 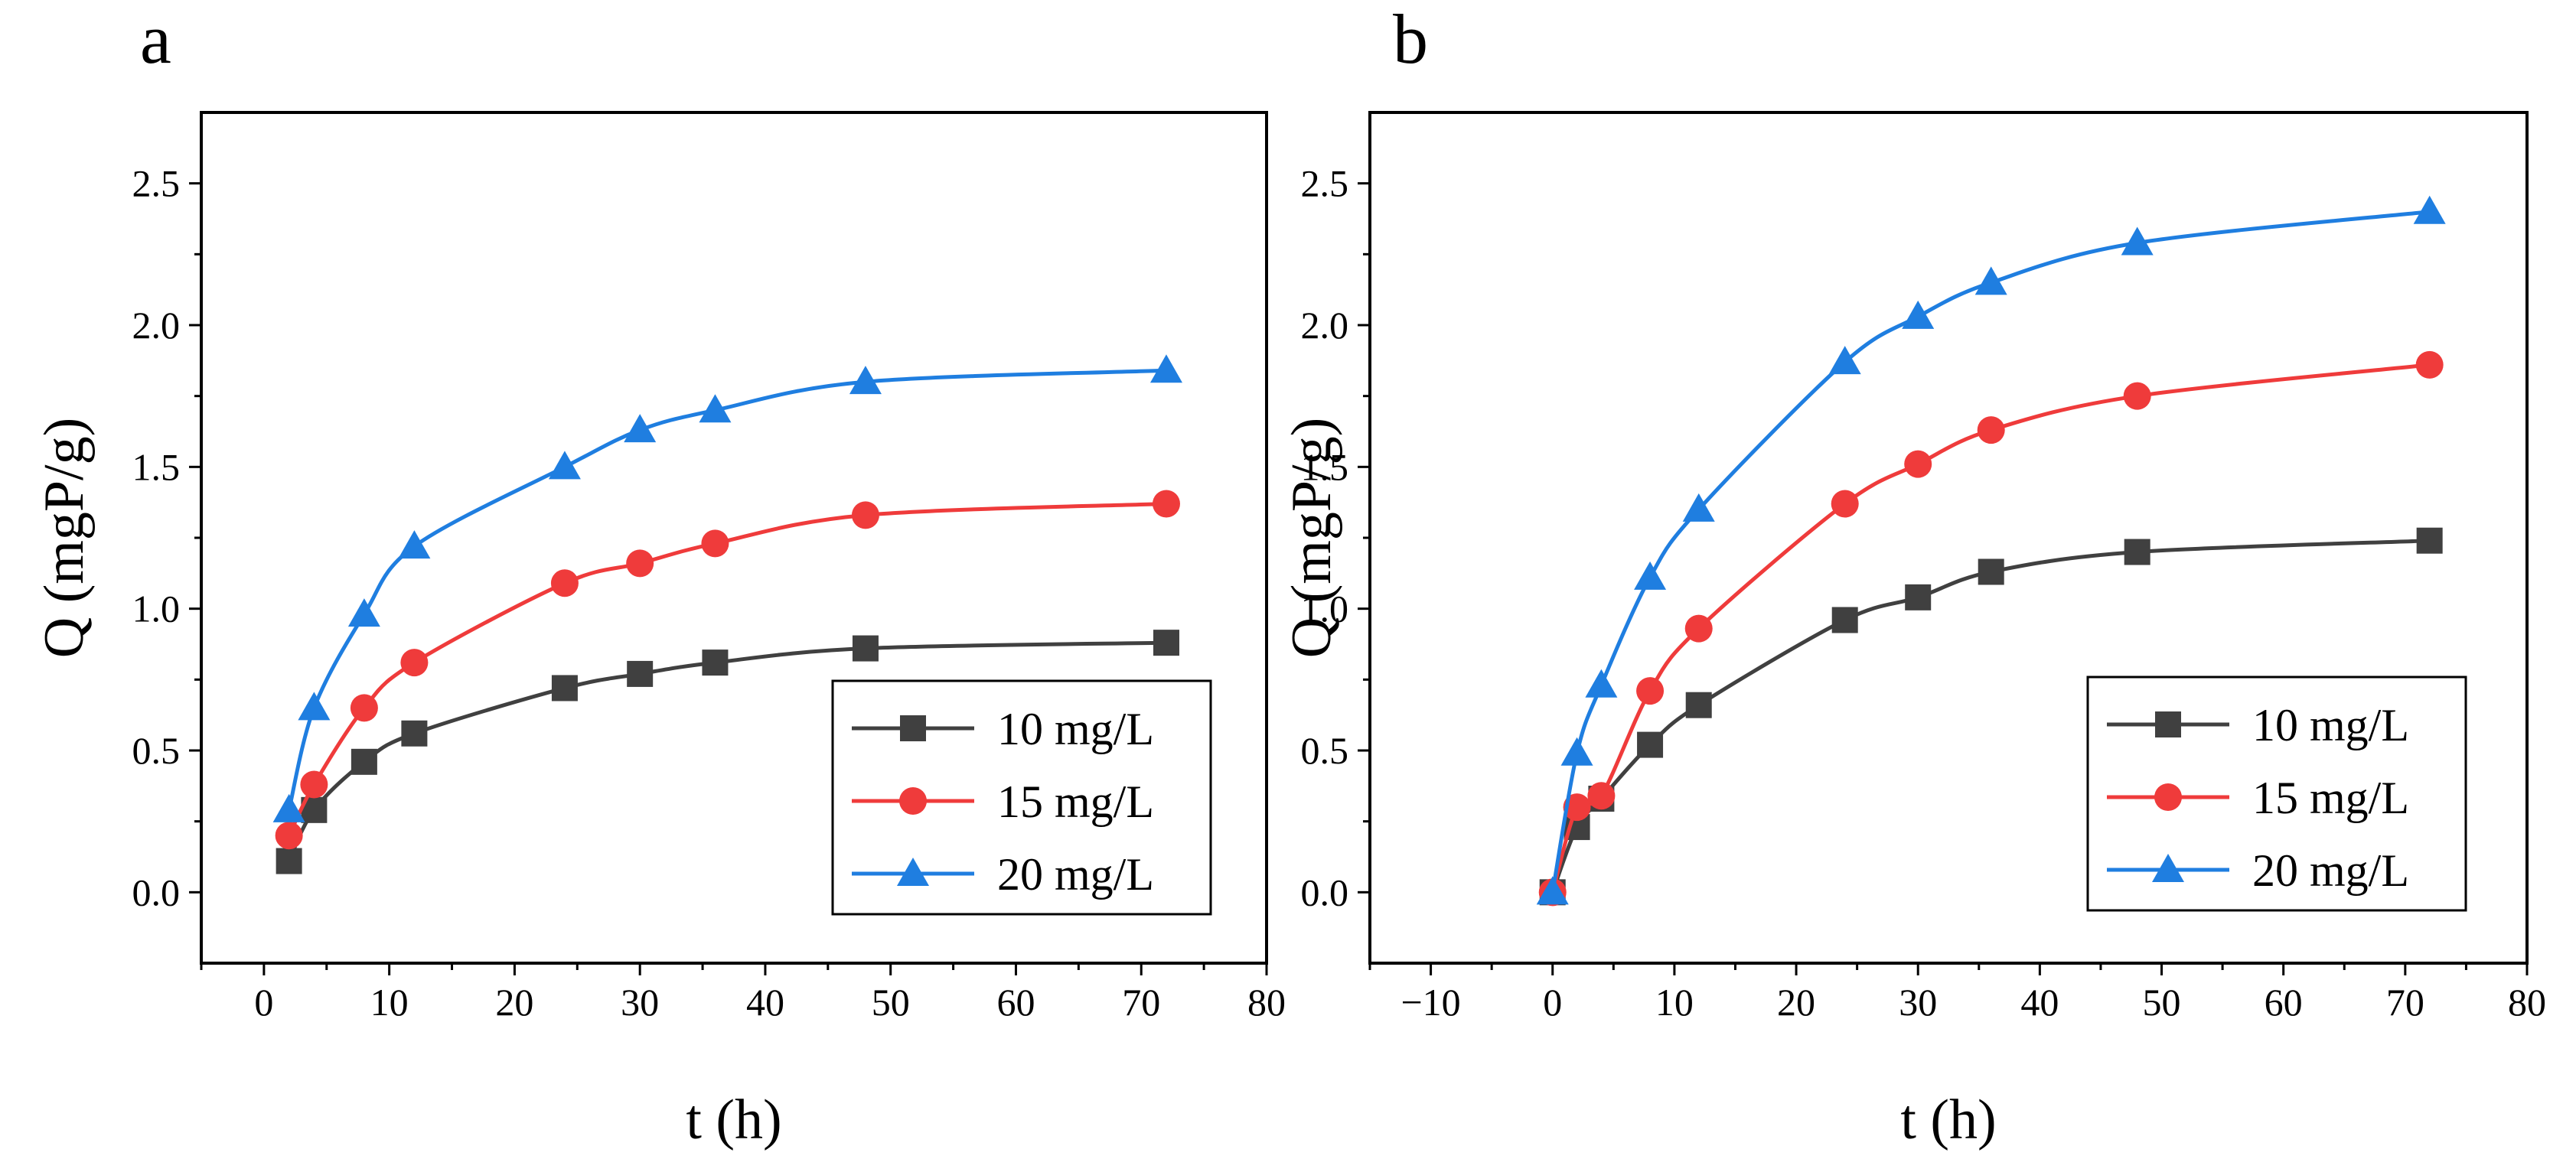 What do you see at coordinates (156, 609) in the screenshot?
I see `panel-a-y-tick-label: 1.0` at bounding box center [156, 609].